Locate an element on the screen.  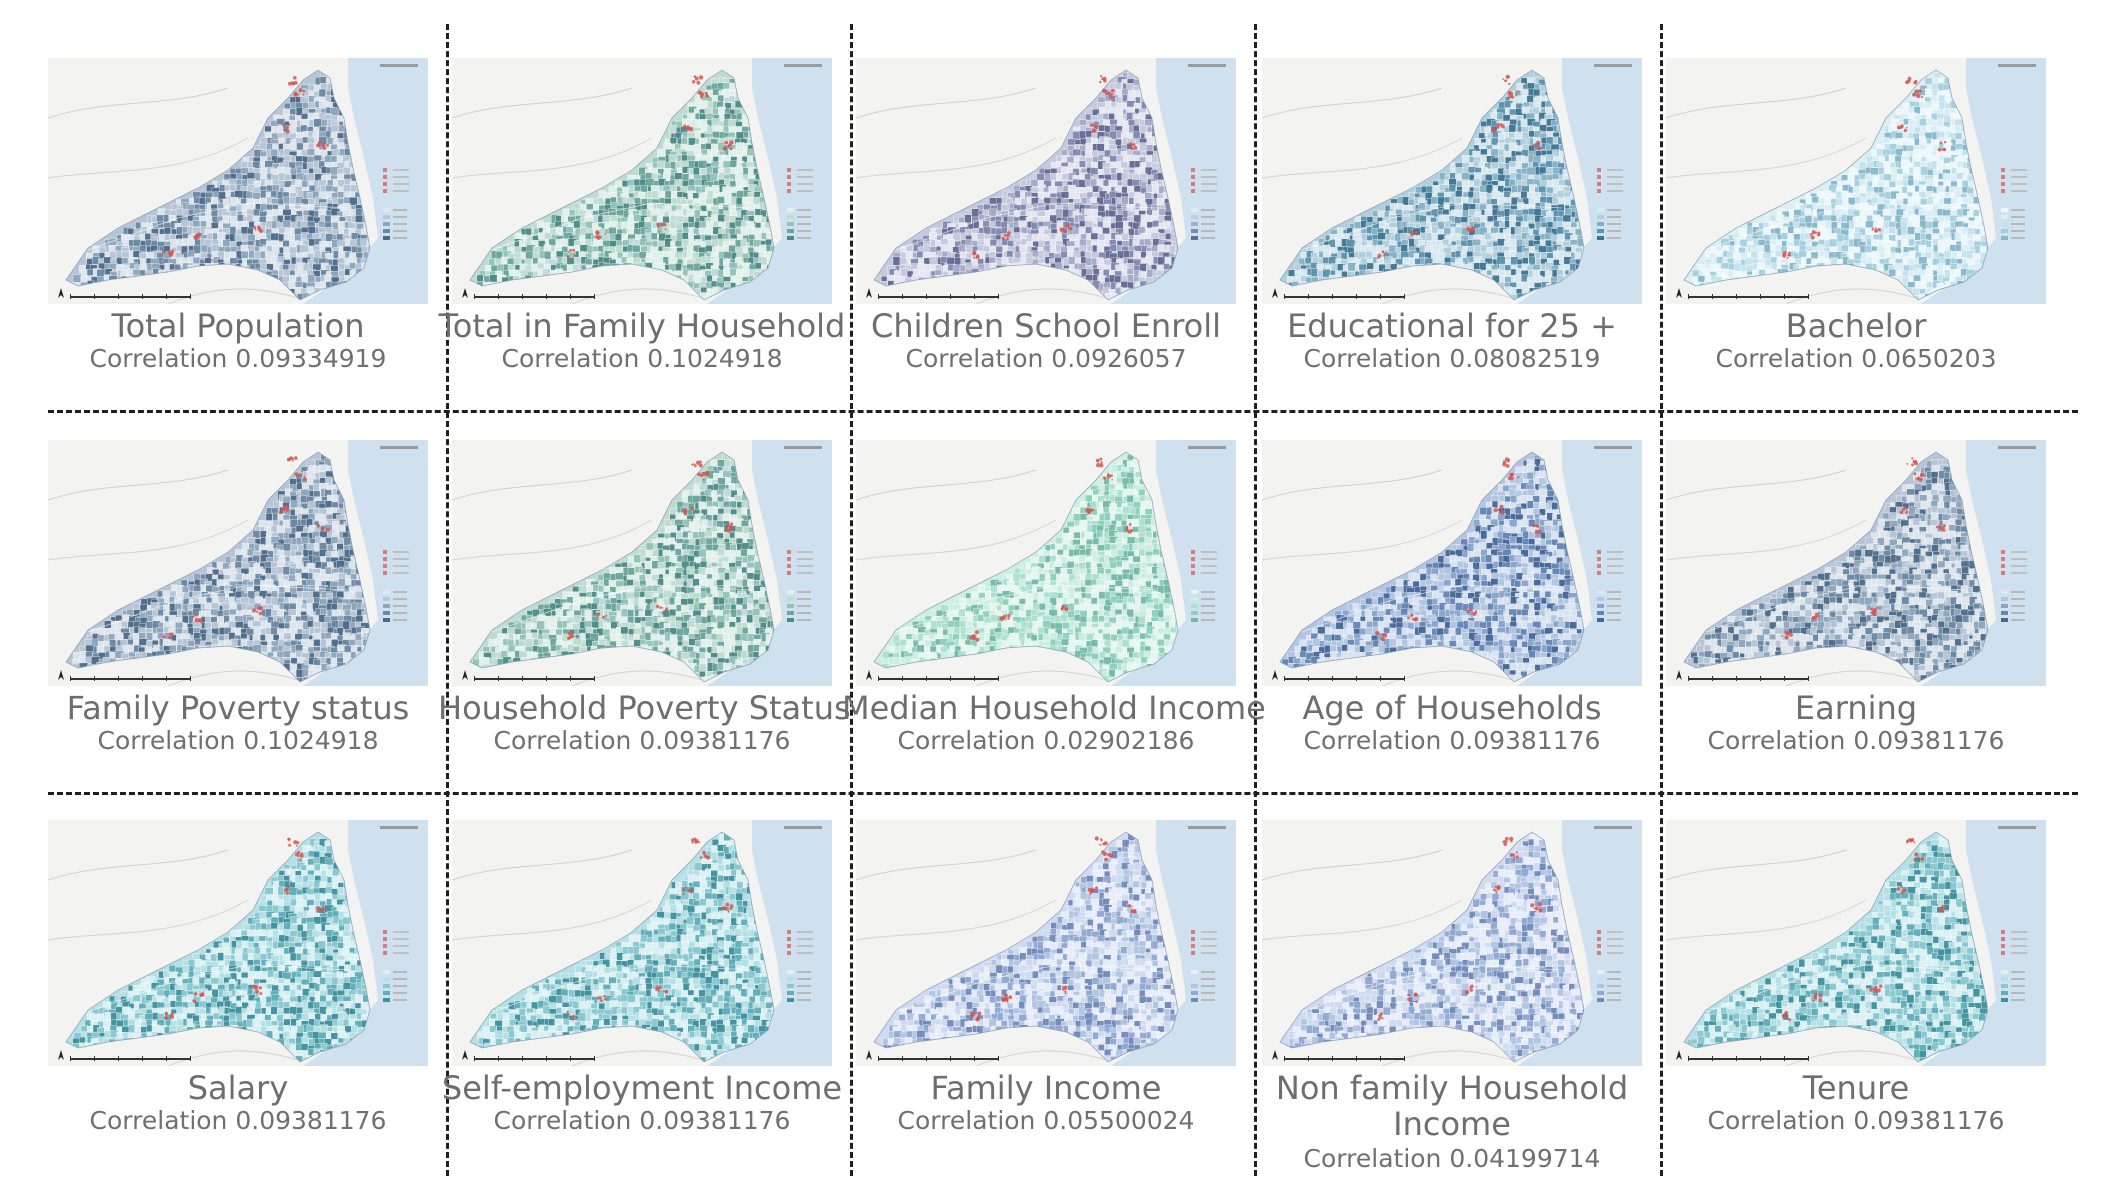
panel-correlation: Correlation 0.0926057 is located at coordinates (1046, 358).